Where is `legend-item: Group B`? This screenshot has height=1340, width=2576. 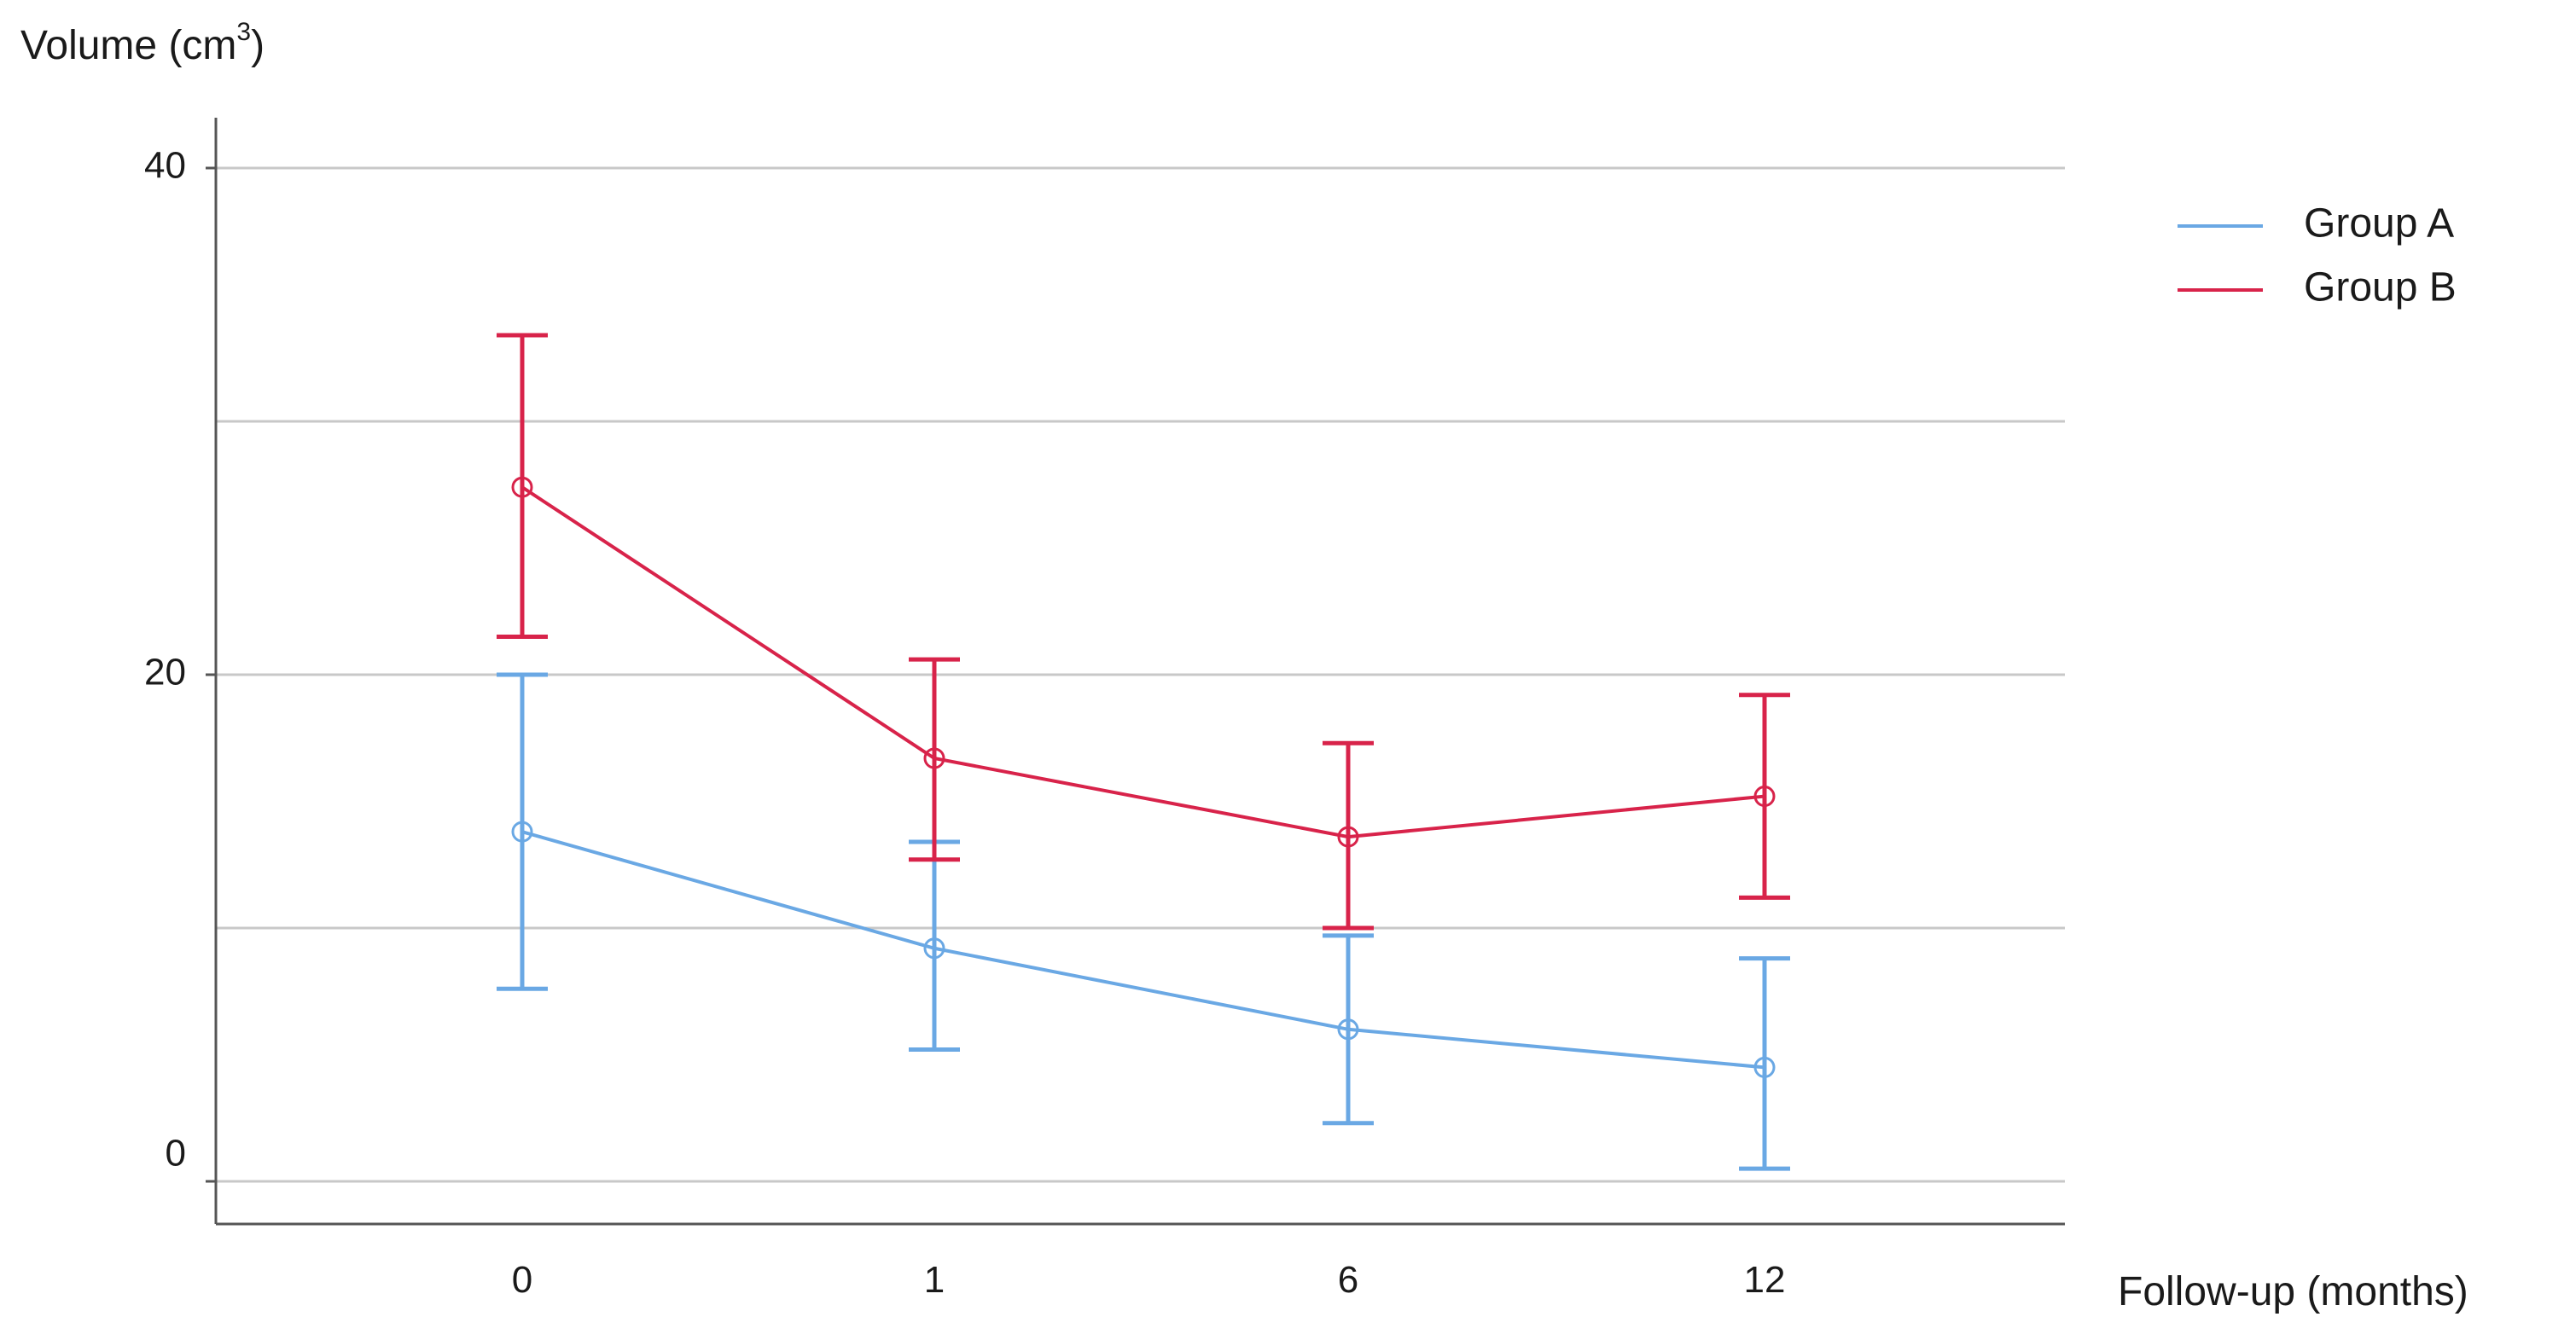 legend-item: Group B is located at coordinates (2317, 287).